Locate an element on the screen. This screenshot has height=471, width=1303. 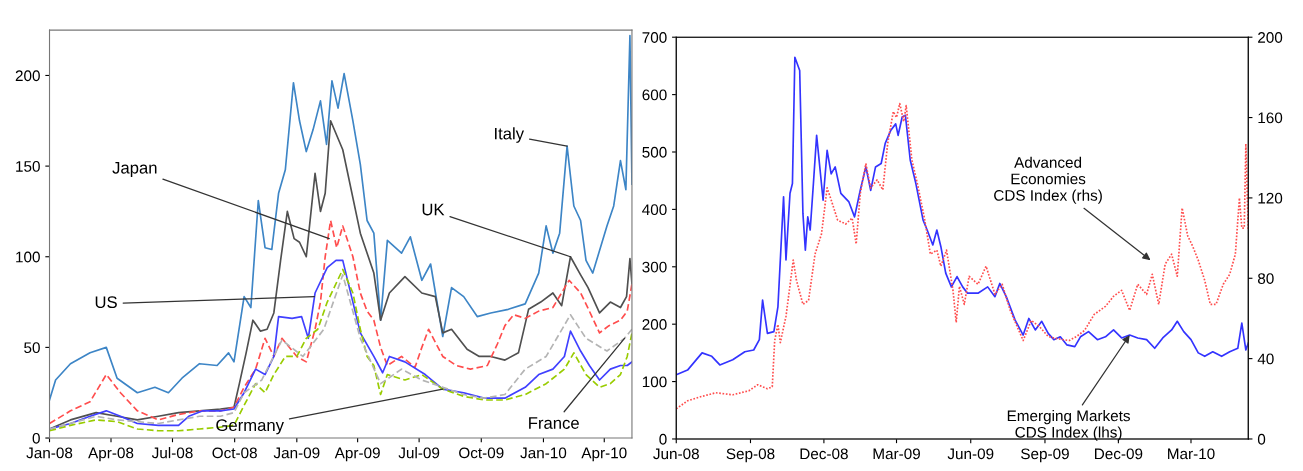
y2-tick-label: 120 is located at coordinates (1270, 198).